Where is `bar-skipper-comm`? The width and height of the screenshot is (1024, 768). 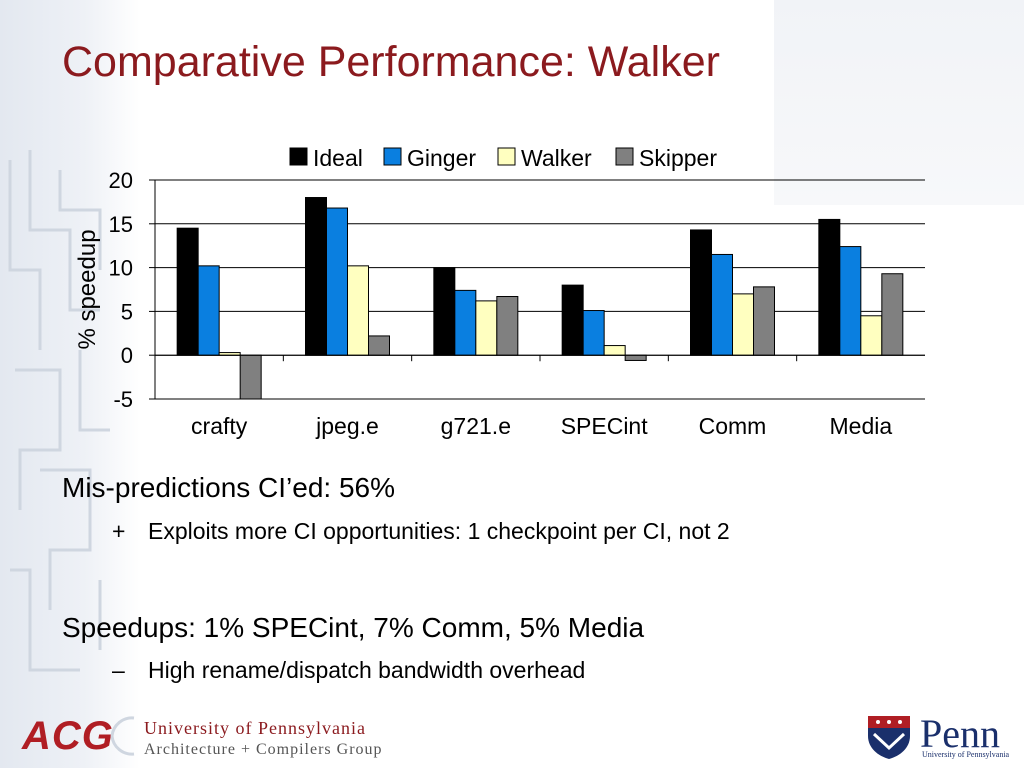 bar-skipper-comm is located at coordinates (764, 321).